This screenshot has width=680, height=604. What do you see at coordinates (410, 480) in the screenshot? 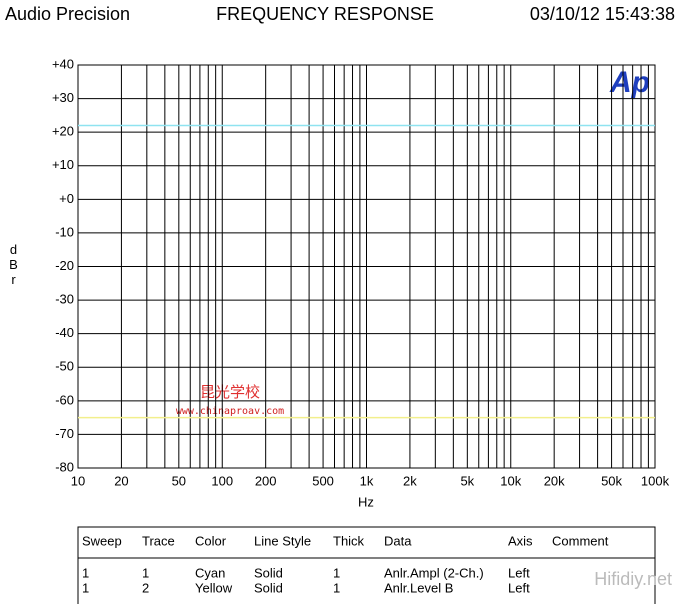
I see `x-tick-label: 2k` at bounding box center [410, 480].